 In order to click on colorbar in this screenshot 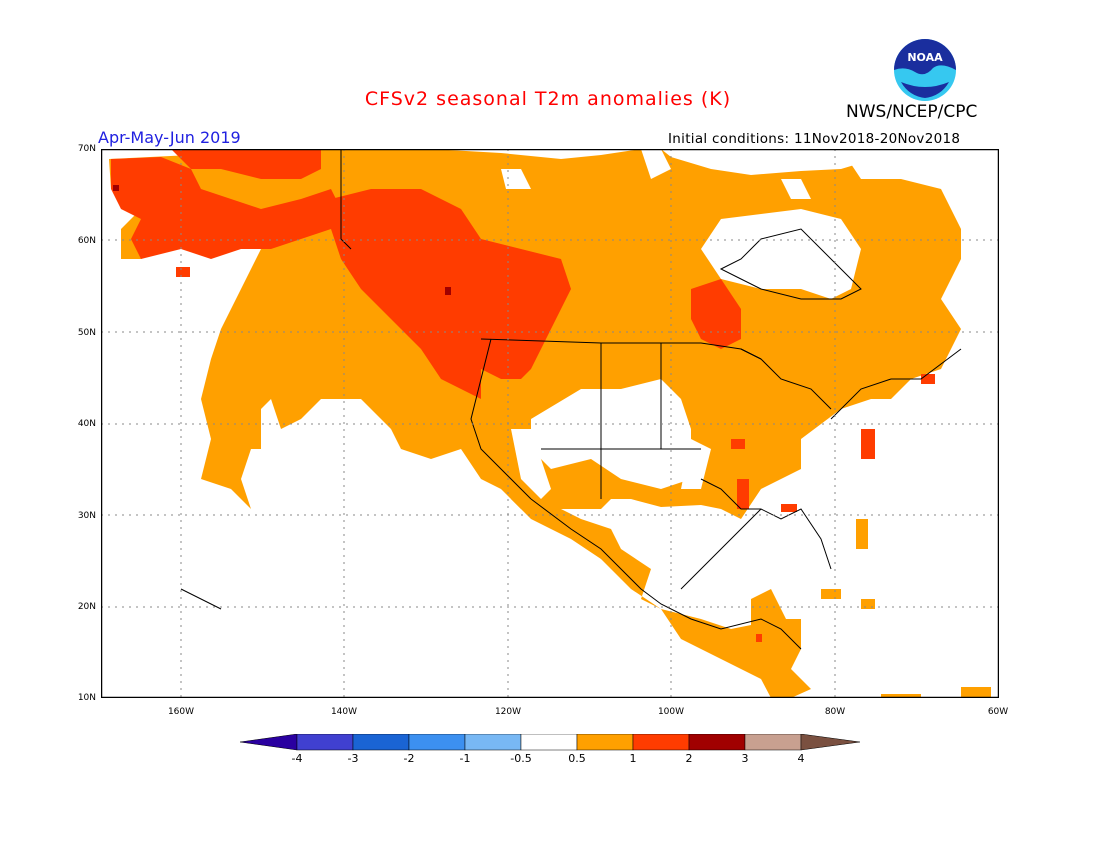, I will do `click(550, 742)`.